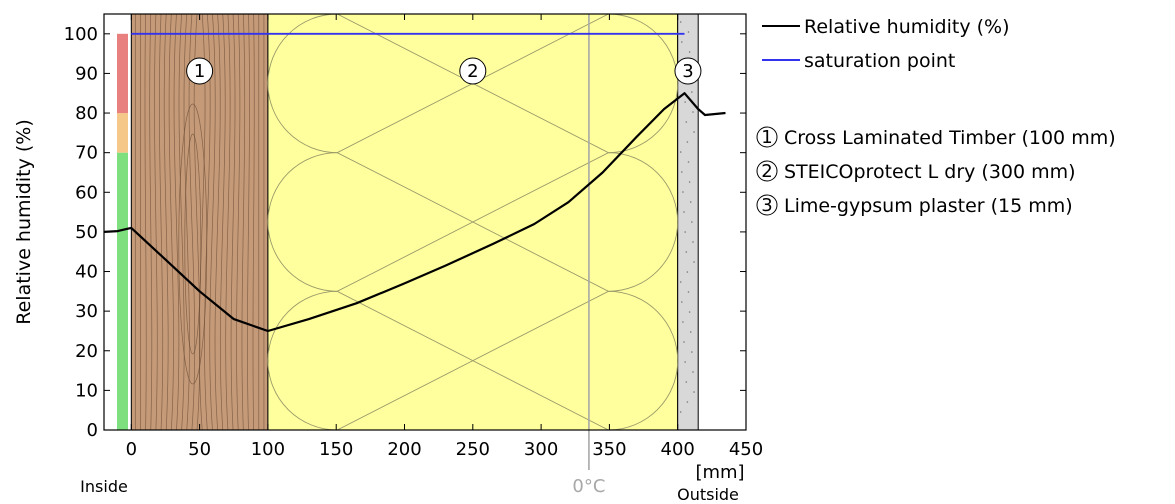 This screenshot has height=504, width=1175. Describe the element at coordinates (86, 232) in the screenshot. I see `y-tick-label: 50` at that location.